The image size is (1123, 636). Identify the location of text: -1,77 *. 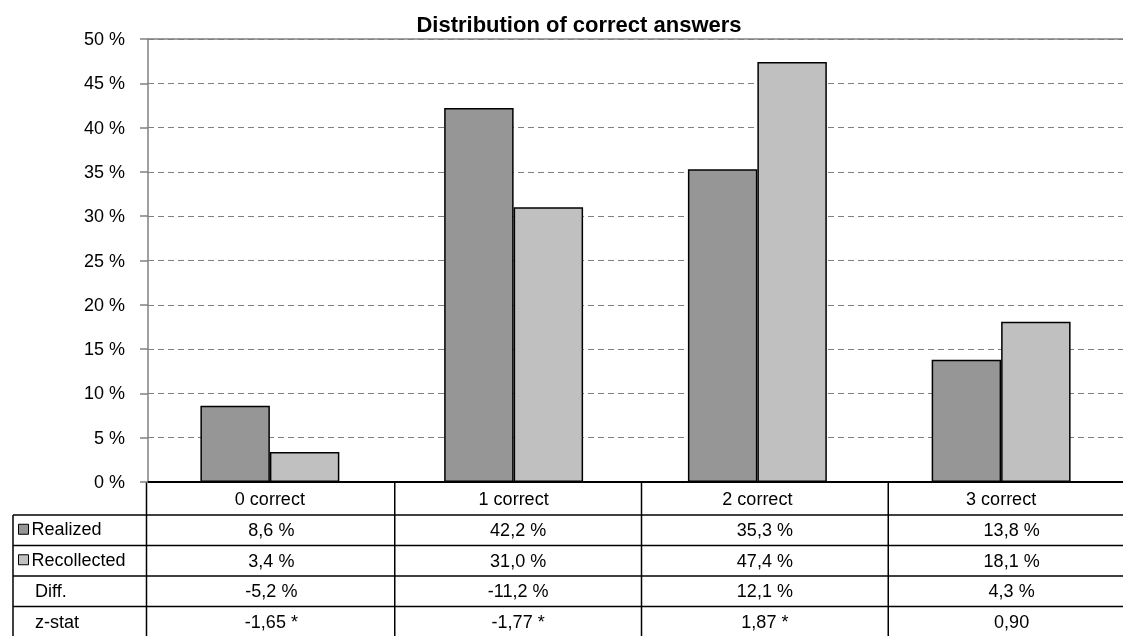
(518, 621).